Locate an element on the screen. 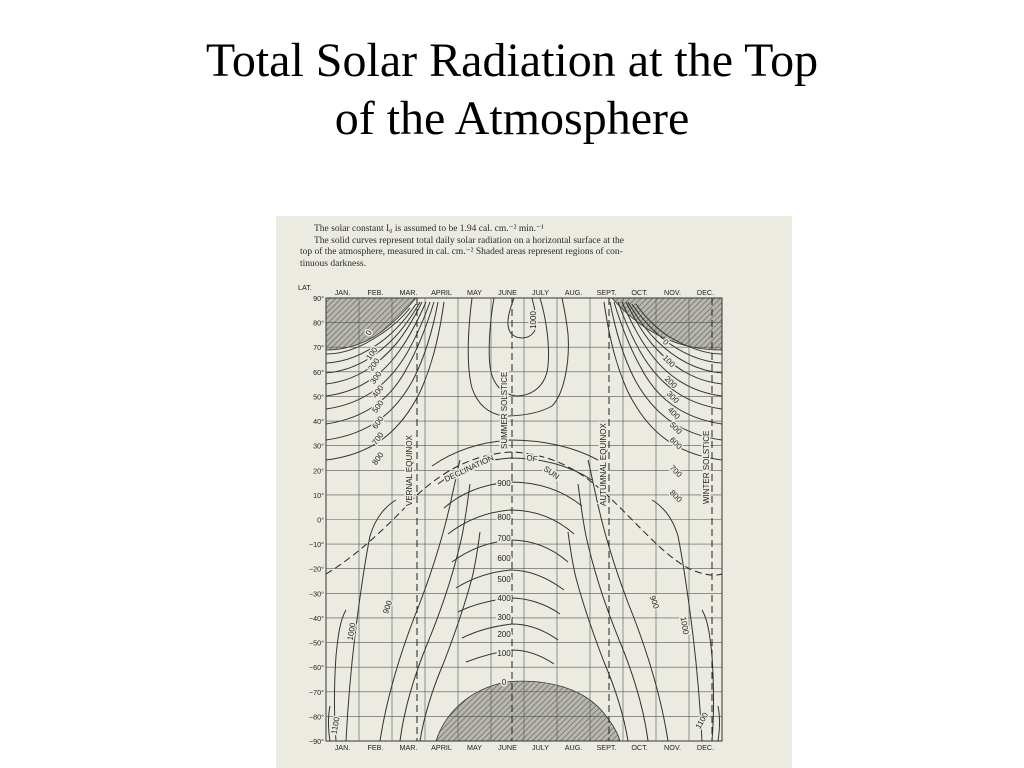  darkness-region-sh-winter is located at coordinates (528, 711).